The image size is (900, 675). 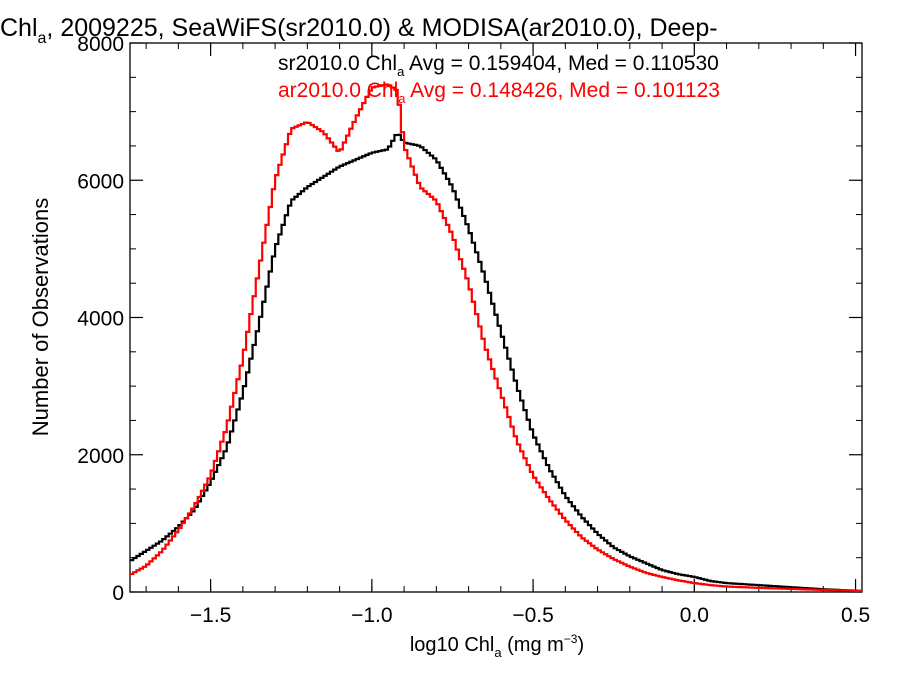 I want to click on x-axis-label-sup: −3, so click(x=571, y=639).